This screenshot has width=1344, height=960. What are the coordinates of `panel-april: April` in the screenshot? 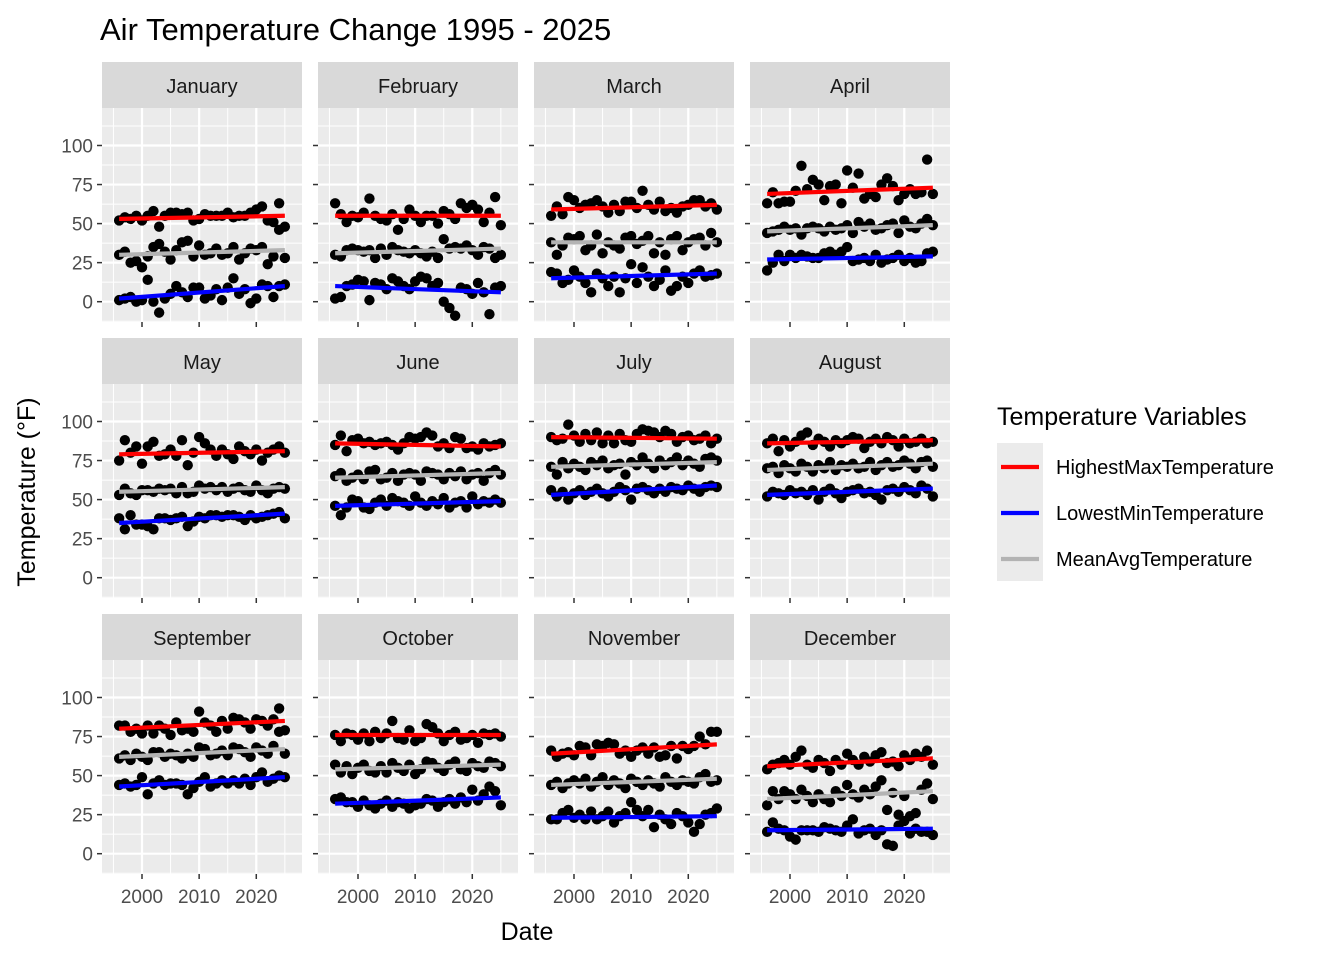 It's located at (847, 194).